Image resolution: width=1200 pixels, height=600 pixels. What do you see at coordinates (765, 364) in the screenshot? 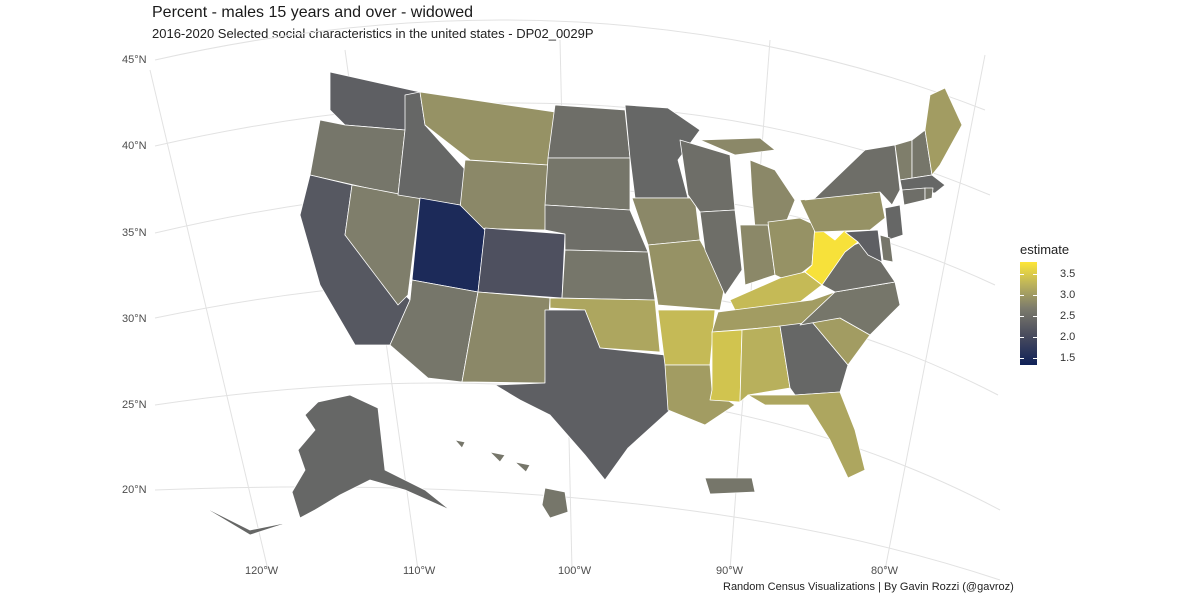
I see `state-alabama` at bounding box center [765, 364].